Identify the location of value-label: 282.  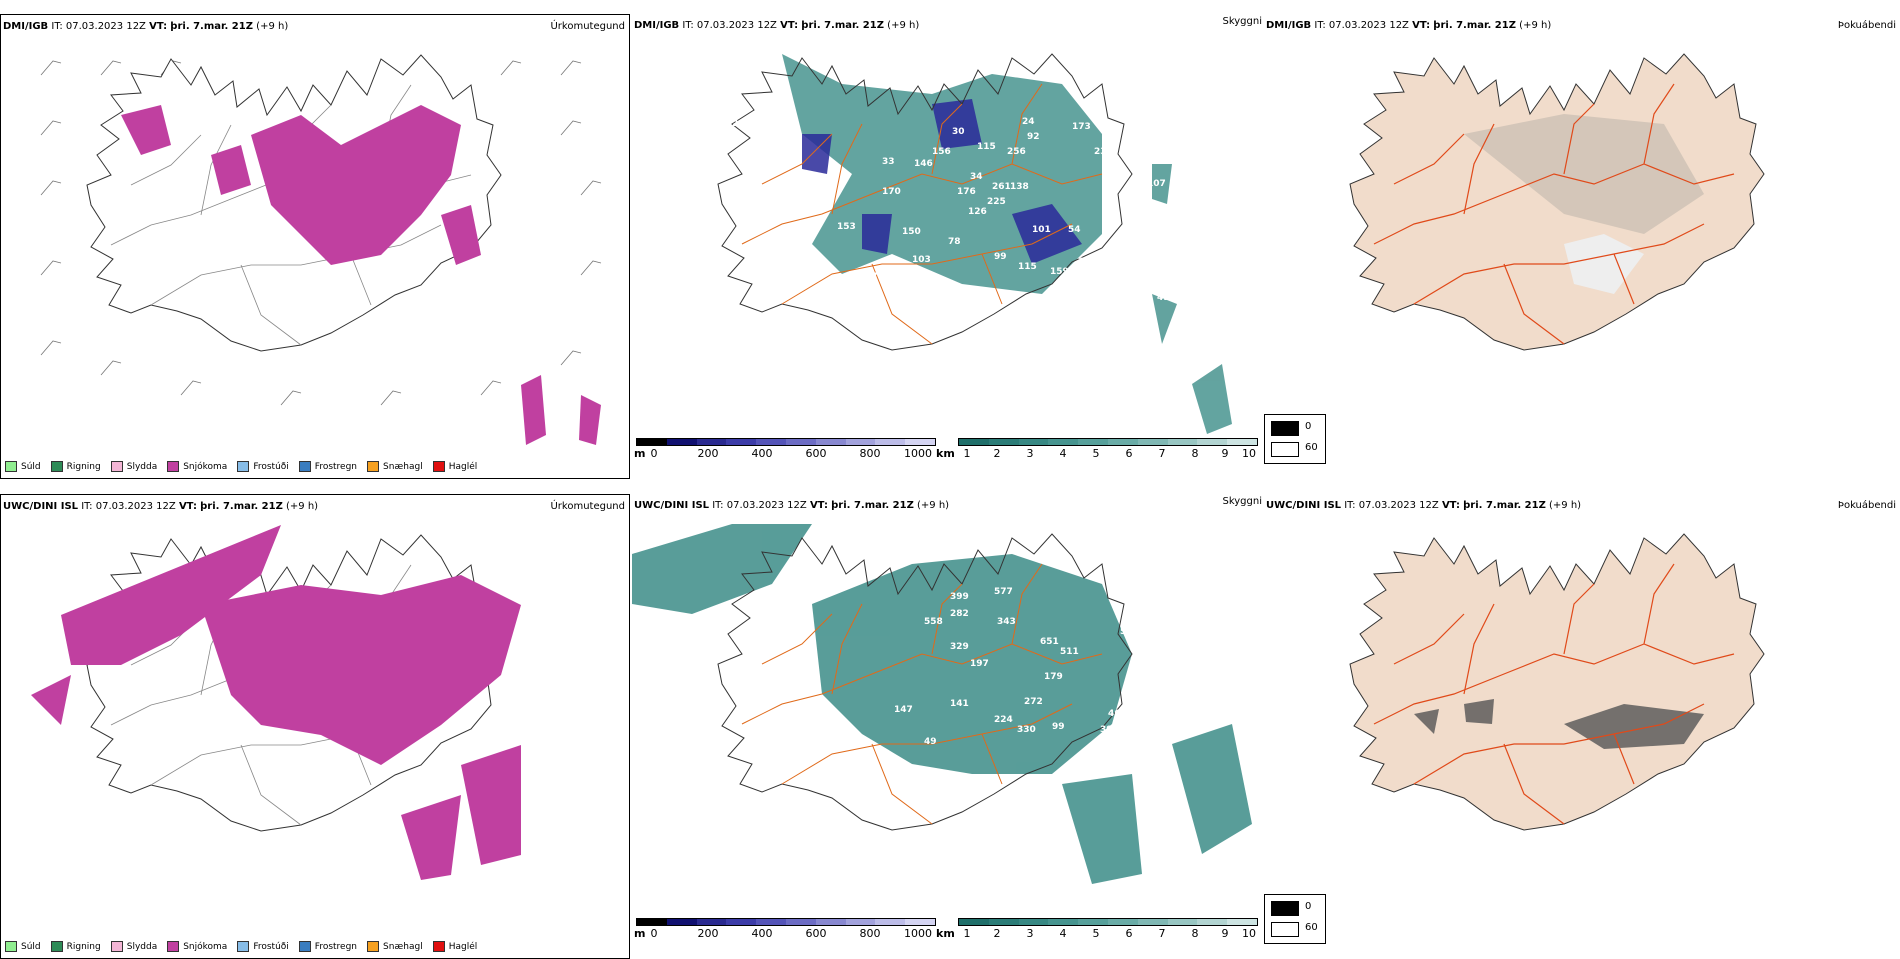
(959, 614).